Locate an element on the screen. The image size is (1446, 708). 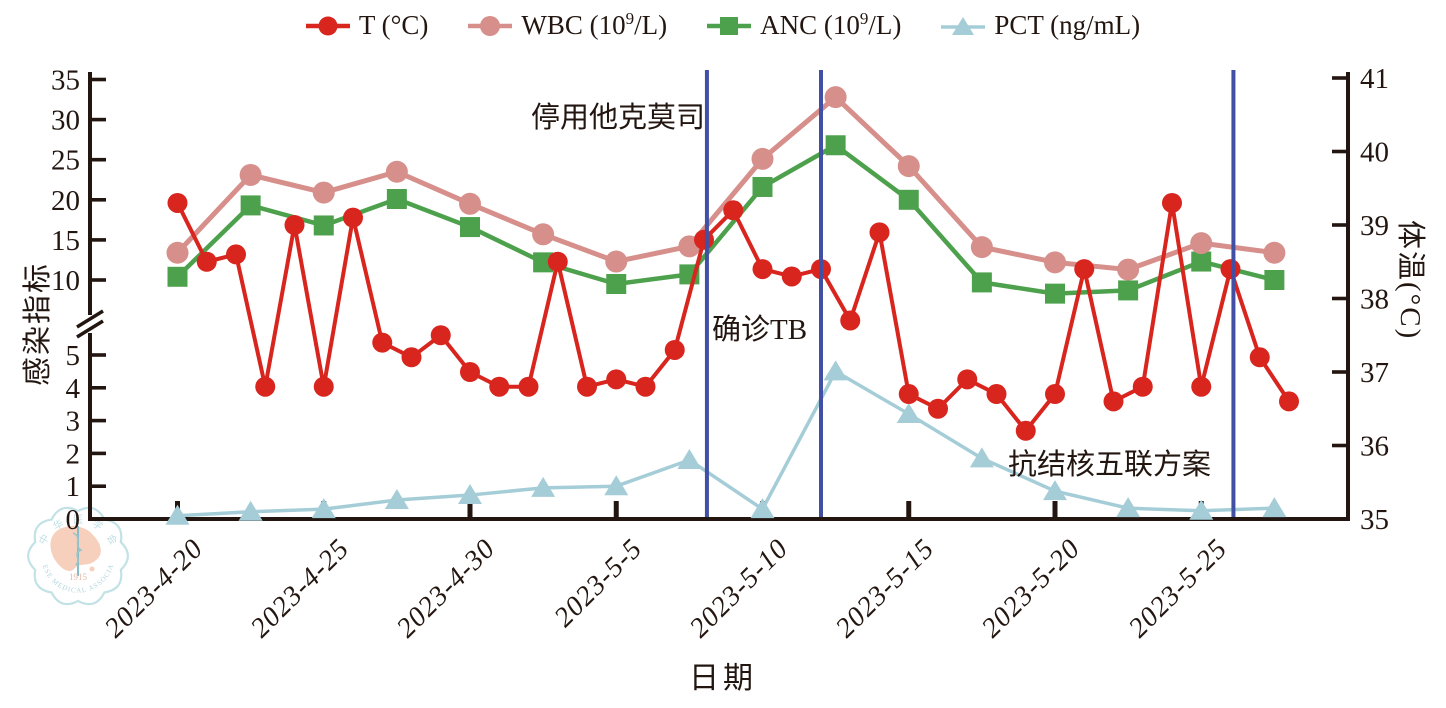
x-axis-title: 日期 is located at coordinates (723, 678).